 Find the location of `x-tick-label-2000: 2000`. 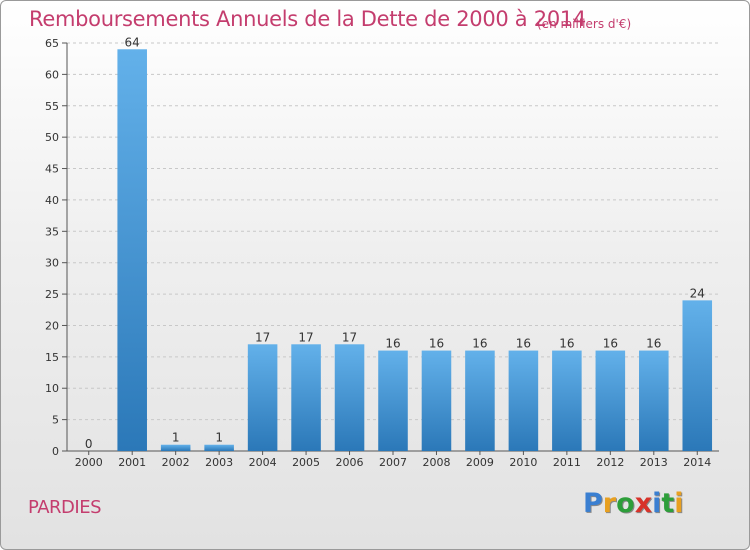

x-tick-label-2000: 2000 is located at coordinates (89, 462).